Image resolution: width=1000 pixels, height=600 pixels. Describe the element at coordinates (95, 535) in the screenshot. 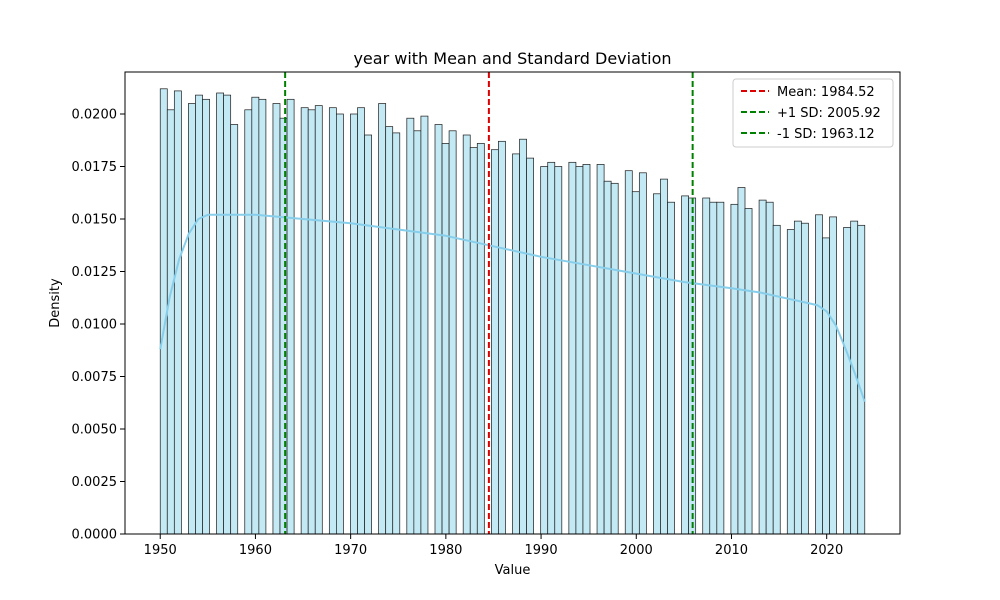

I see `y-tick-label: 0.0000` at that location.